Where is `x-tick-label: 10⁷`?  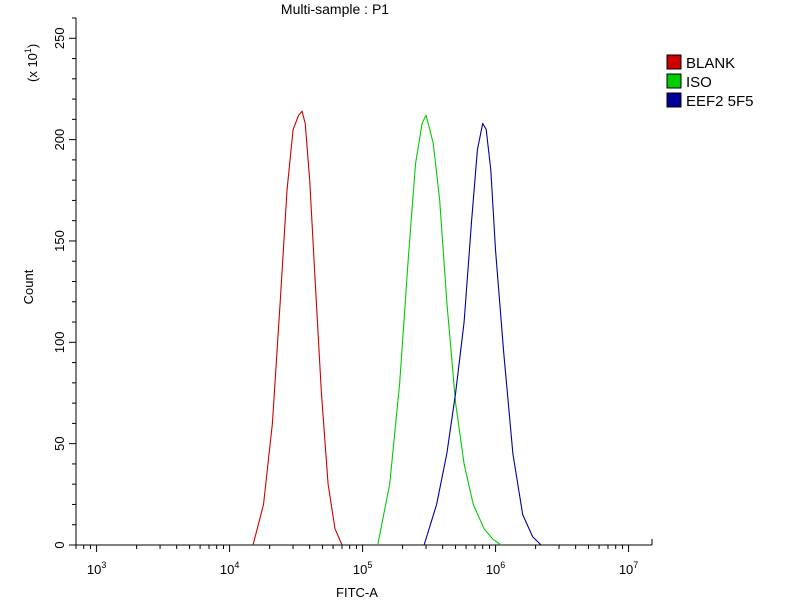 x-tick-label: 10⁷ is located at coordinates (628, 568).